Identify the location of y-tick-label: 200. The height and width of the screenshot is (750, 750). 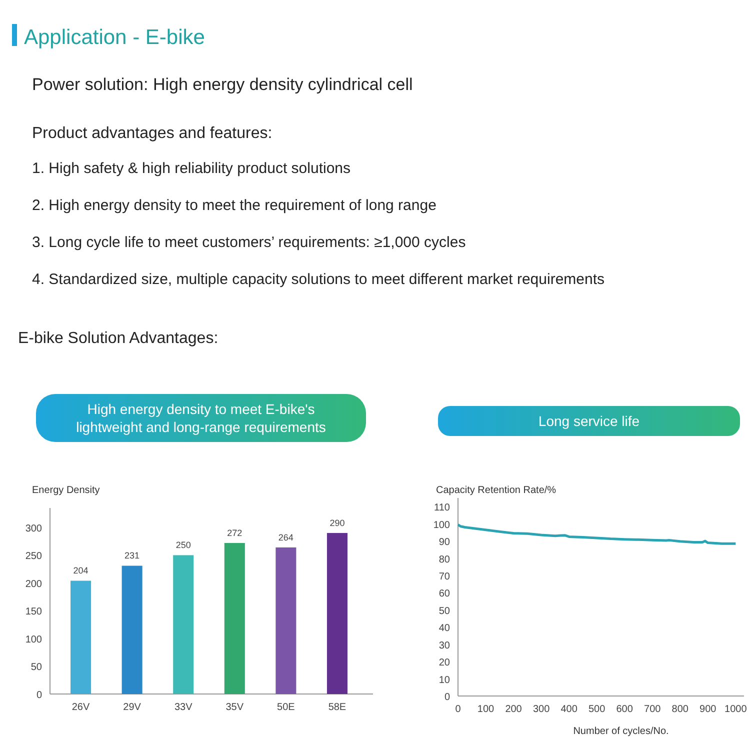
(33, 584).